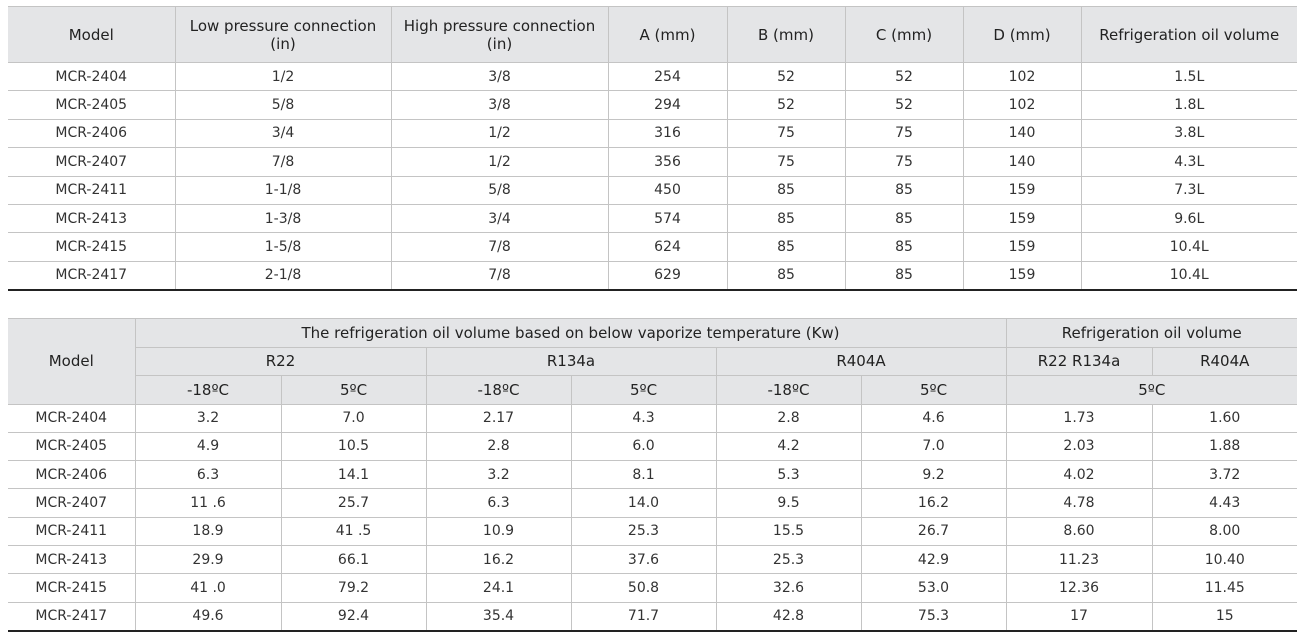  What do you see at coordinates (208, 503) in the screenshot?
I see `data-cell: 11 .6` at bounding box center [208, 503].